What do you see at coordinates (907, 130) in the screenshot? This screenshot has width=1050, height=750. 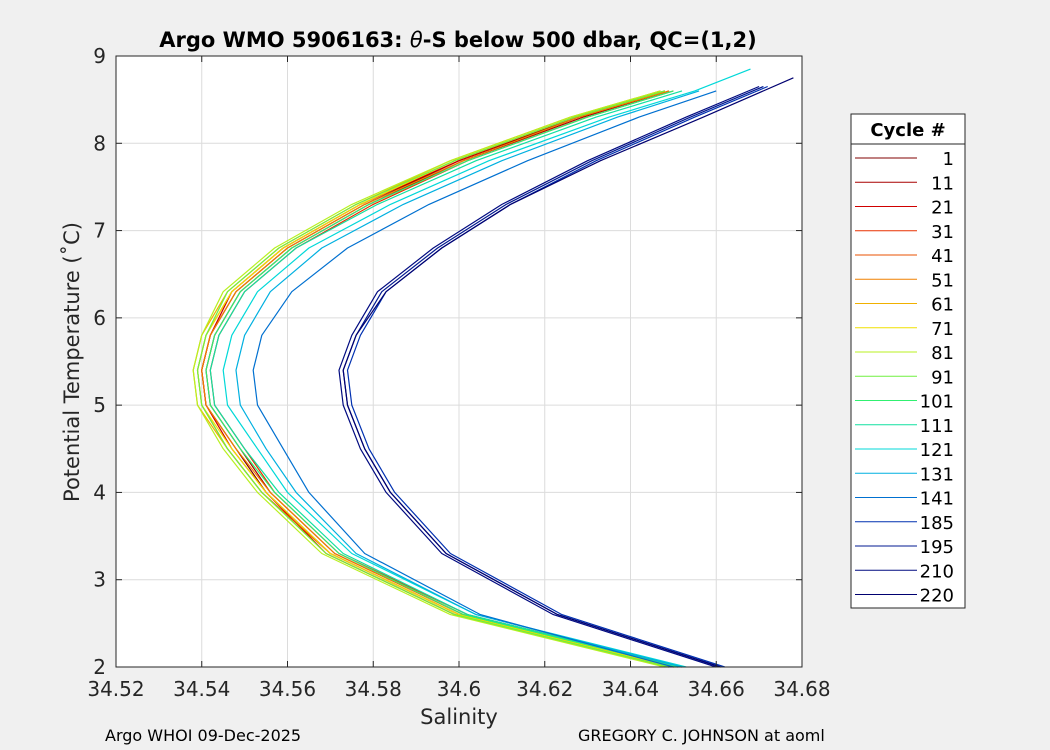 I see `legend-title: Cycle #` at bounding box center [907, 130].